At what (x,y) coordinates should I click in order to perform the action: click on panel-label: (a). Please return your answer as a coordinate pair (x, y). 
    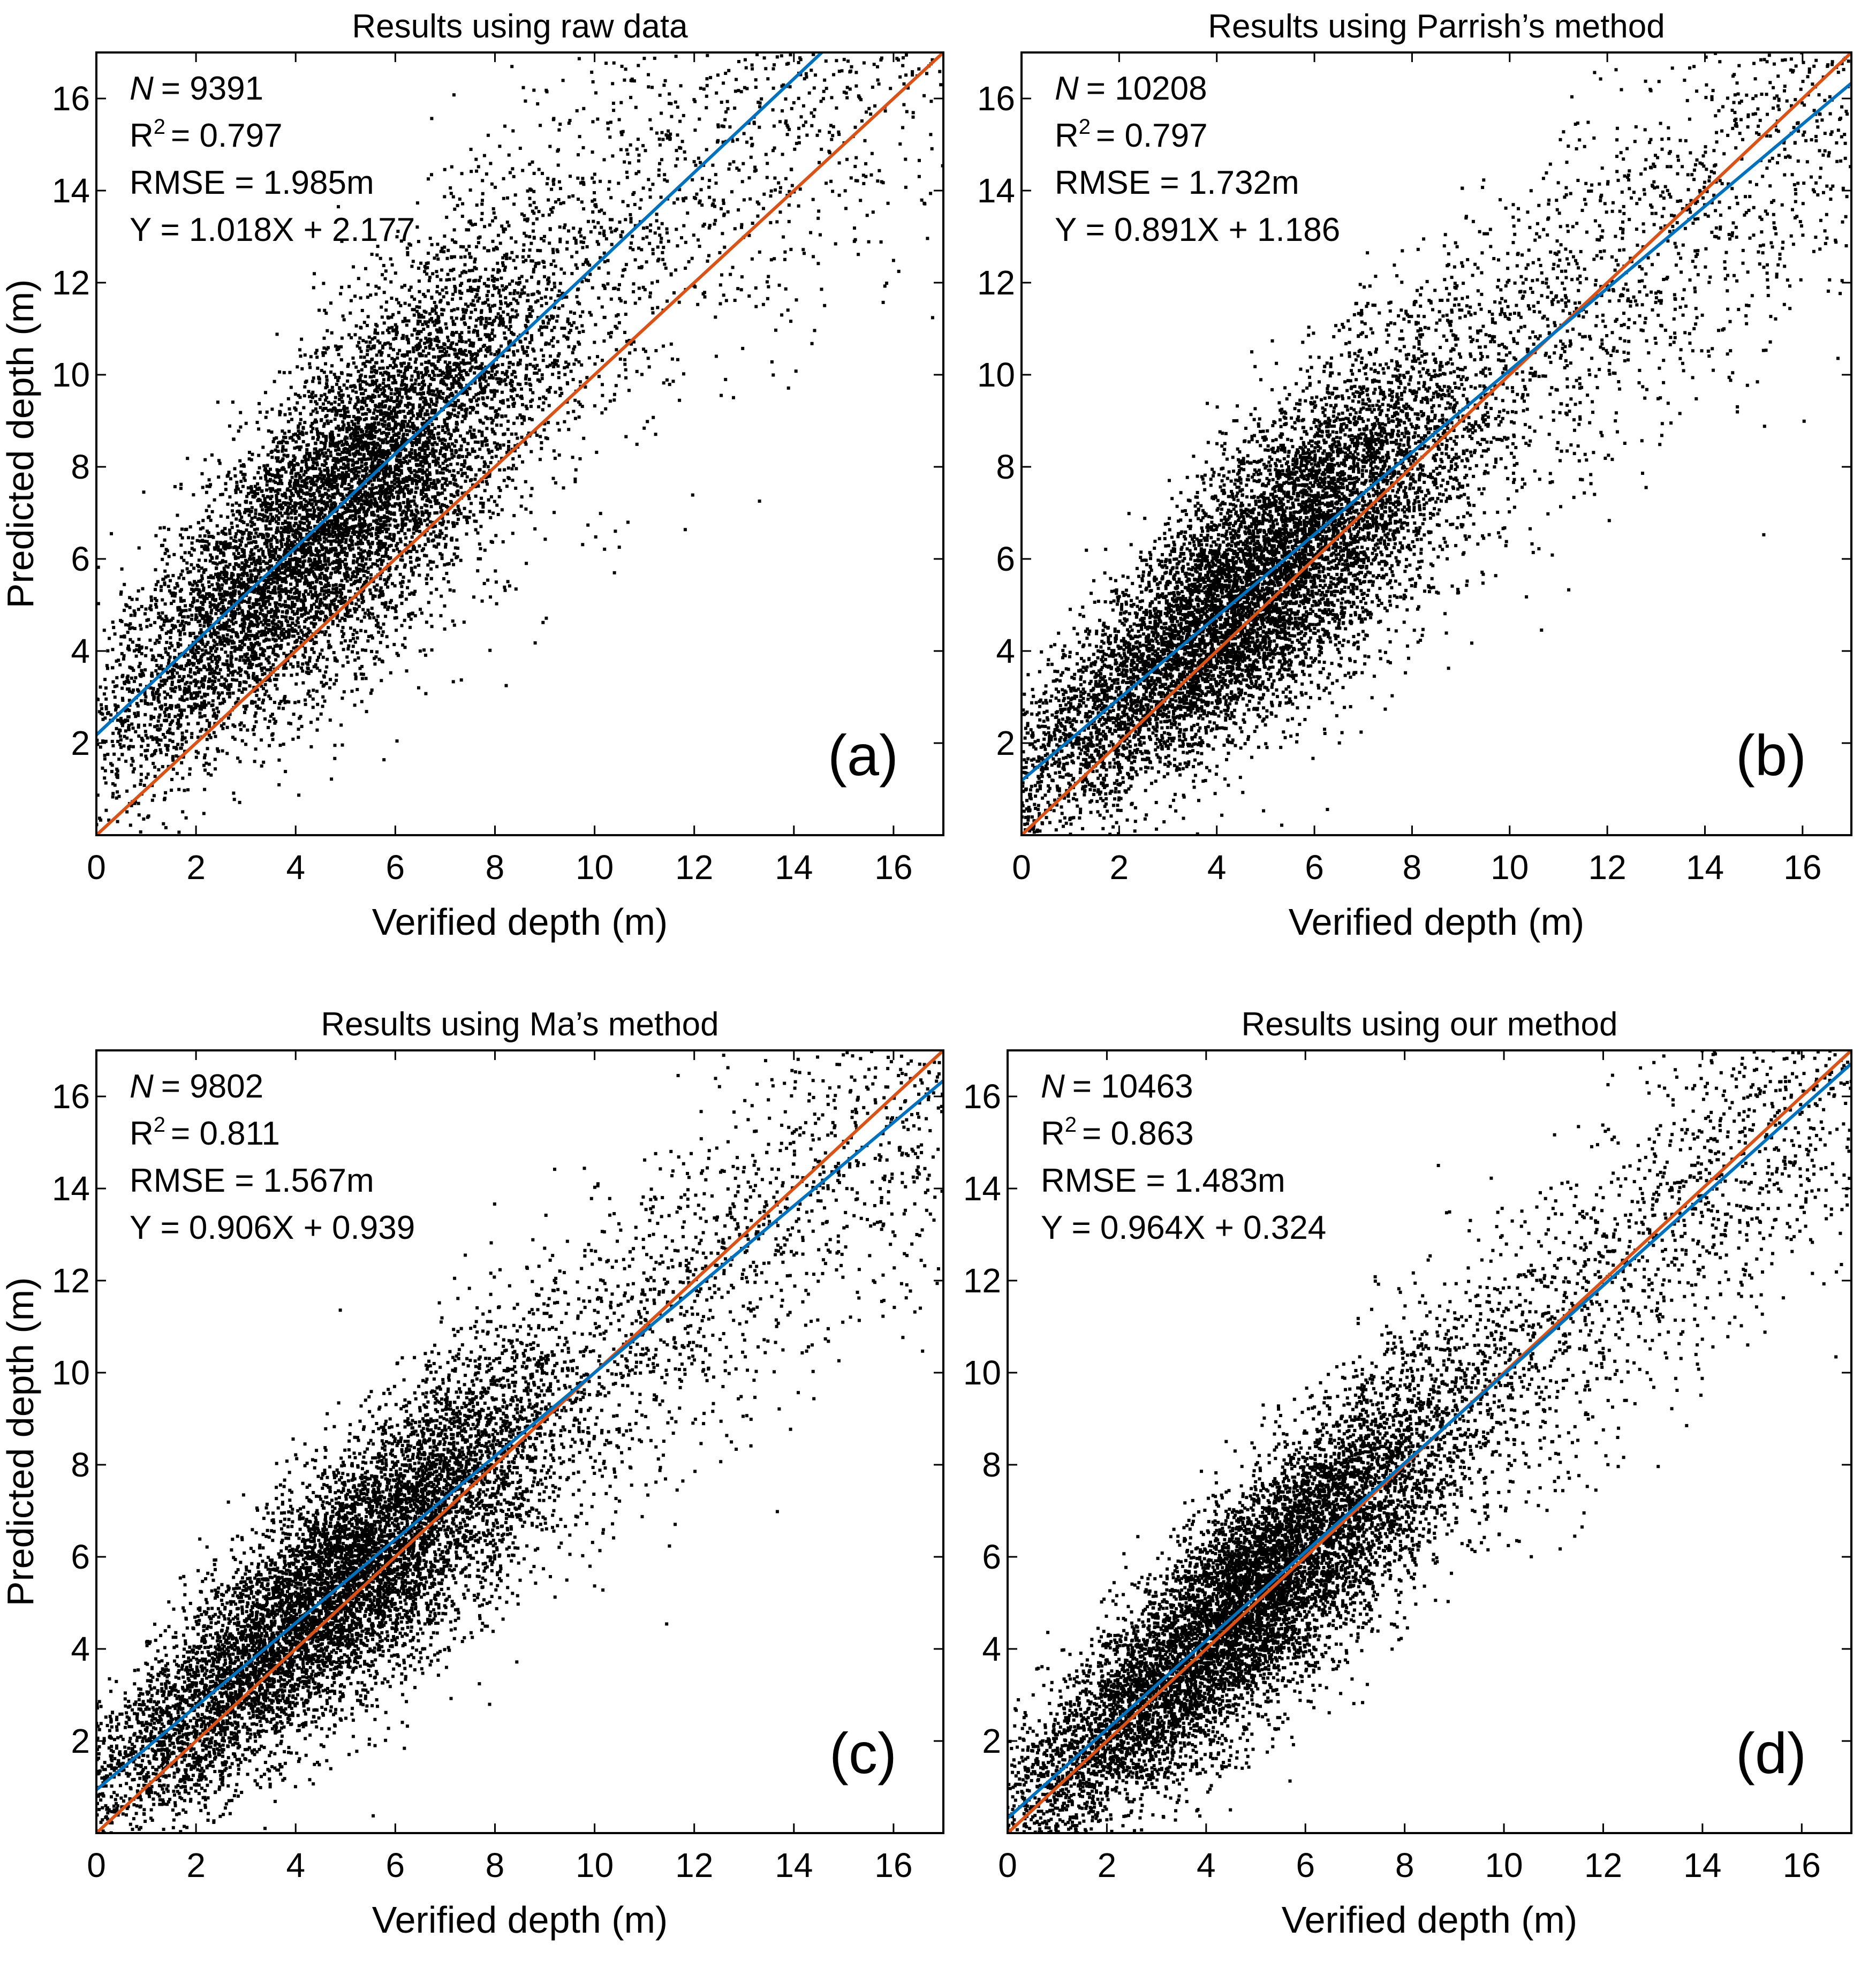
    Looking at the image, I should click on (863, 755).